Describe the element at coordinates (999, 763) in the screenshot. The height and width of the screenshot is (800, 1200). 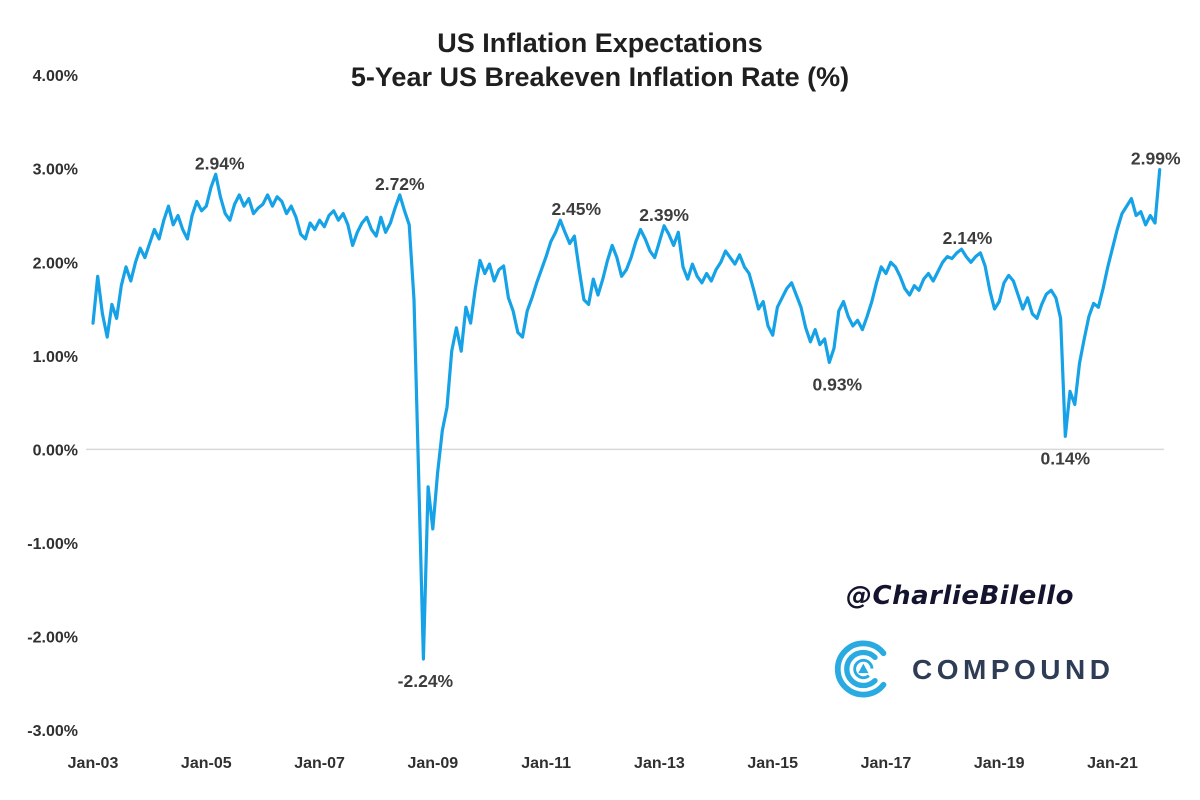
I see `x-axis-tick-label: Jan-19` at that location.